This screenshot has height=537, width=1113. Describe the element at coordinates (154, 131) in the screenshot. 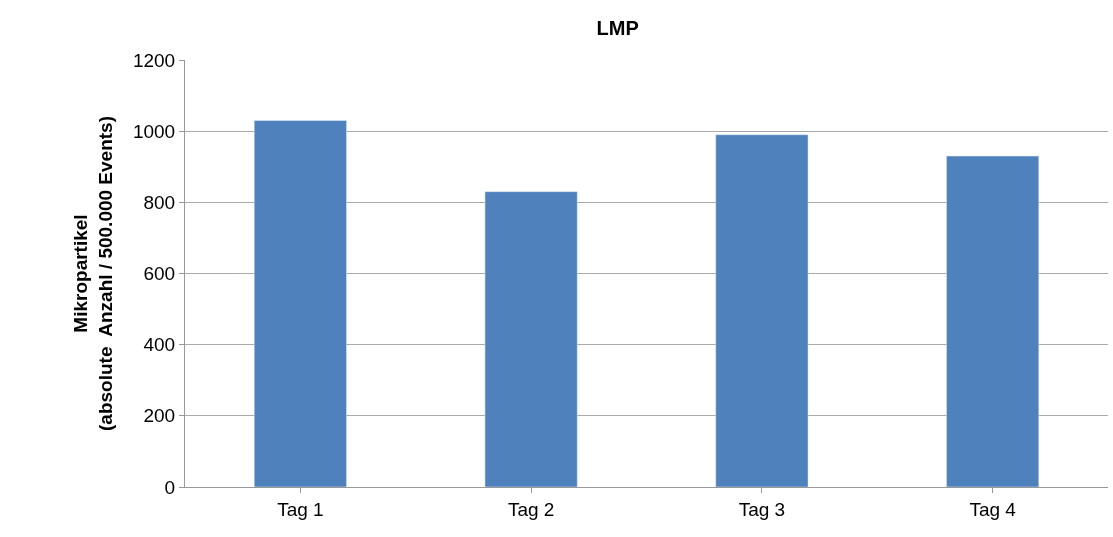

I see `y-tick-label: 1000` at that location.